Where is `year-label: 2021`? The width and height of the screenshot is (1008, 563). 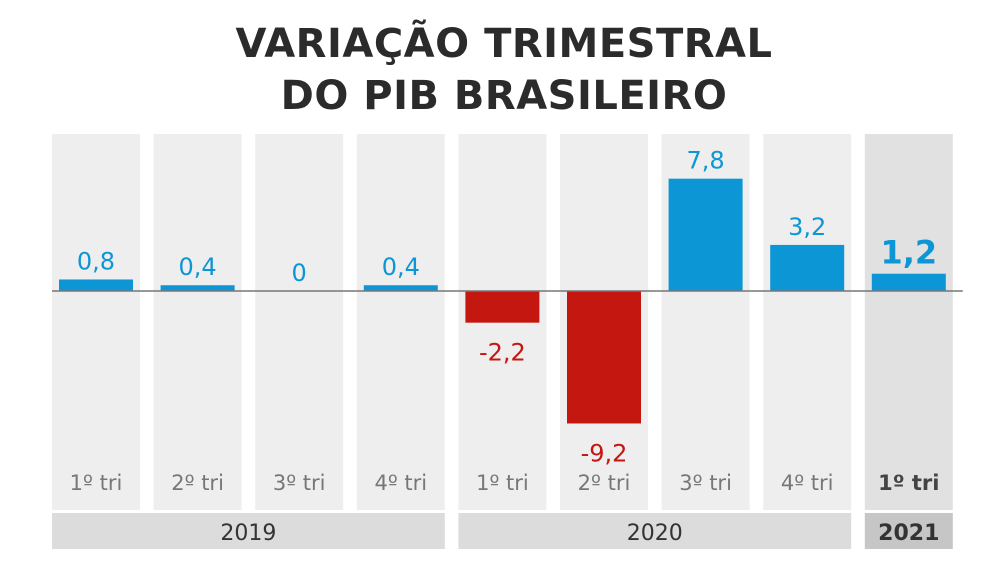 year-label: 2021 is located at coordinates (908, 533).